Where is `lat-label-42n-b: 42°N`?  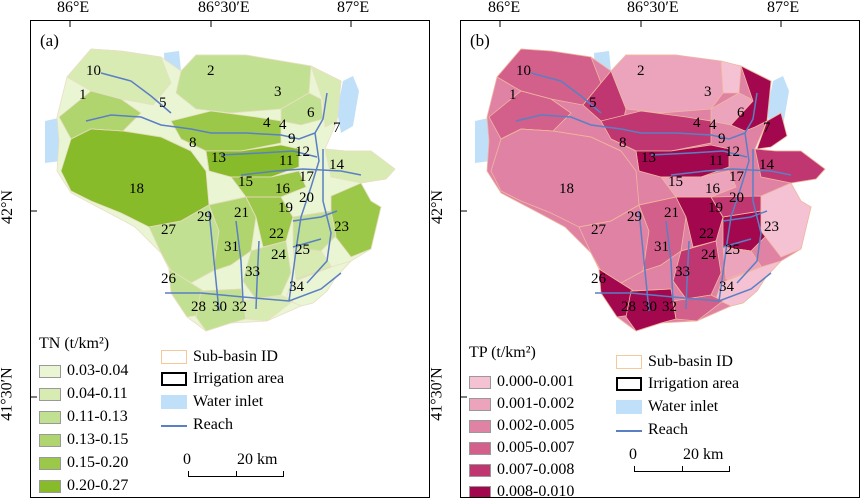
lat-label-42n-b: 42°N is located at coordinates (437, 207).